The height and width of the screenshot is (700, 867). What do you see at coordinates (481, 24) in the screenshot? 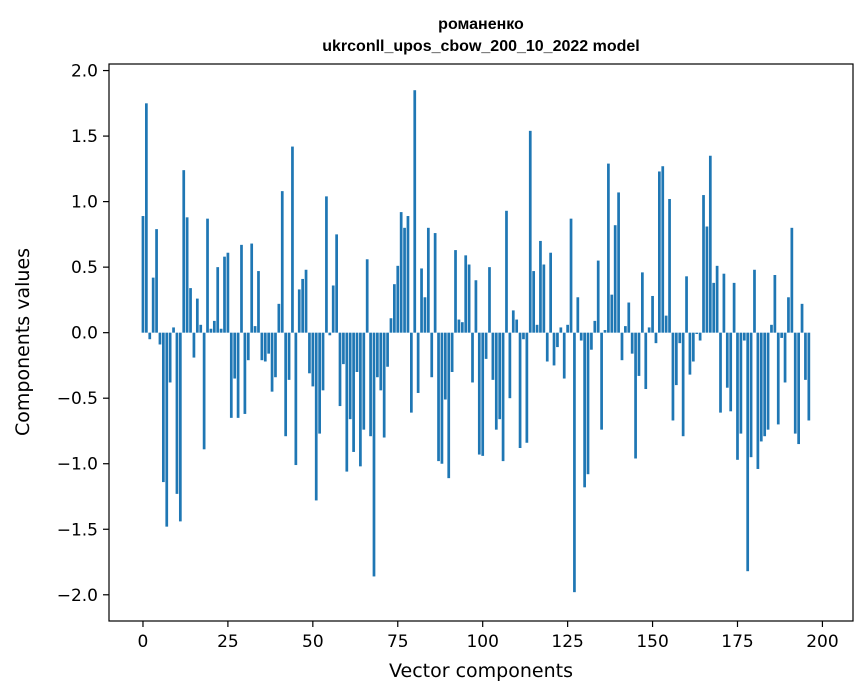
I see `chart-title-line-1: романенко` at bounding box center [481, 24].